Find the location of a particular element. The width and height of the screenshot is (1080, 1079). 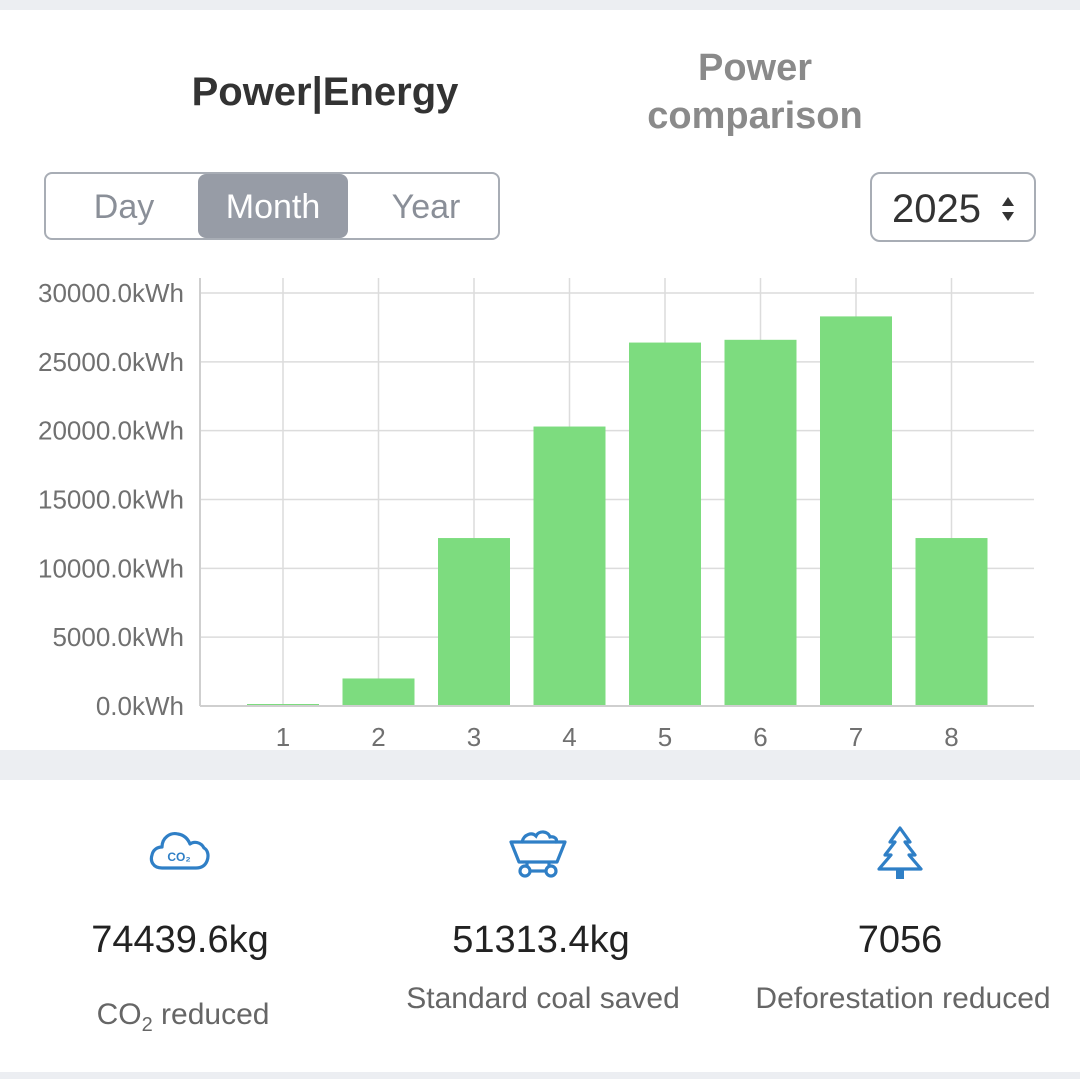

sort-arrows-icon is located at coordinates (1008, 209).